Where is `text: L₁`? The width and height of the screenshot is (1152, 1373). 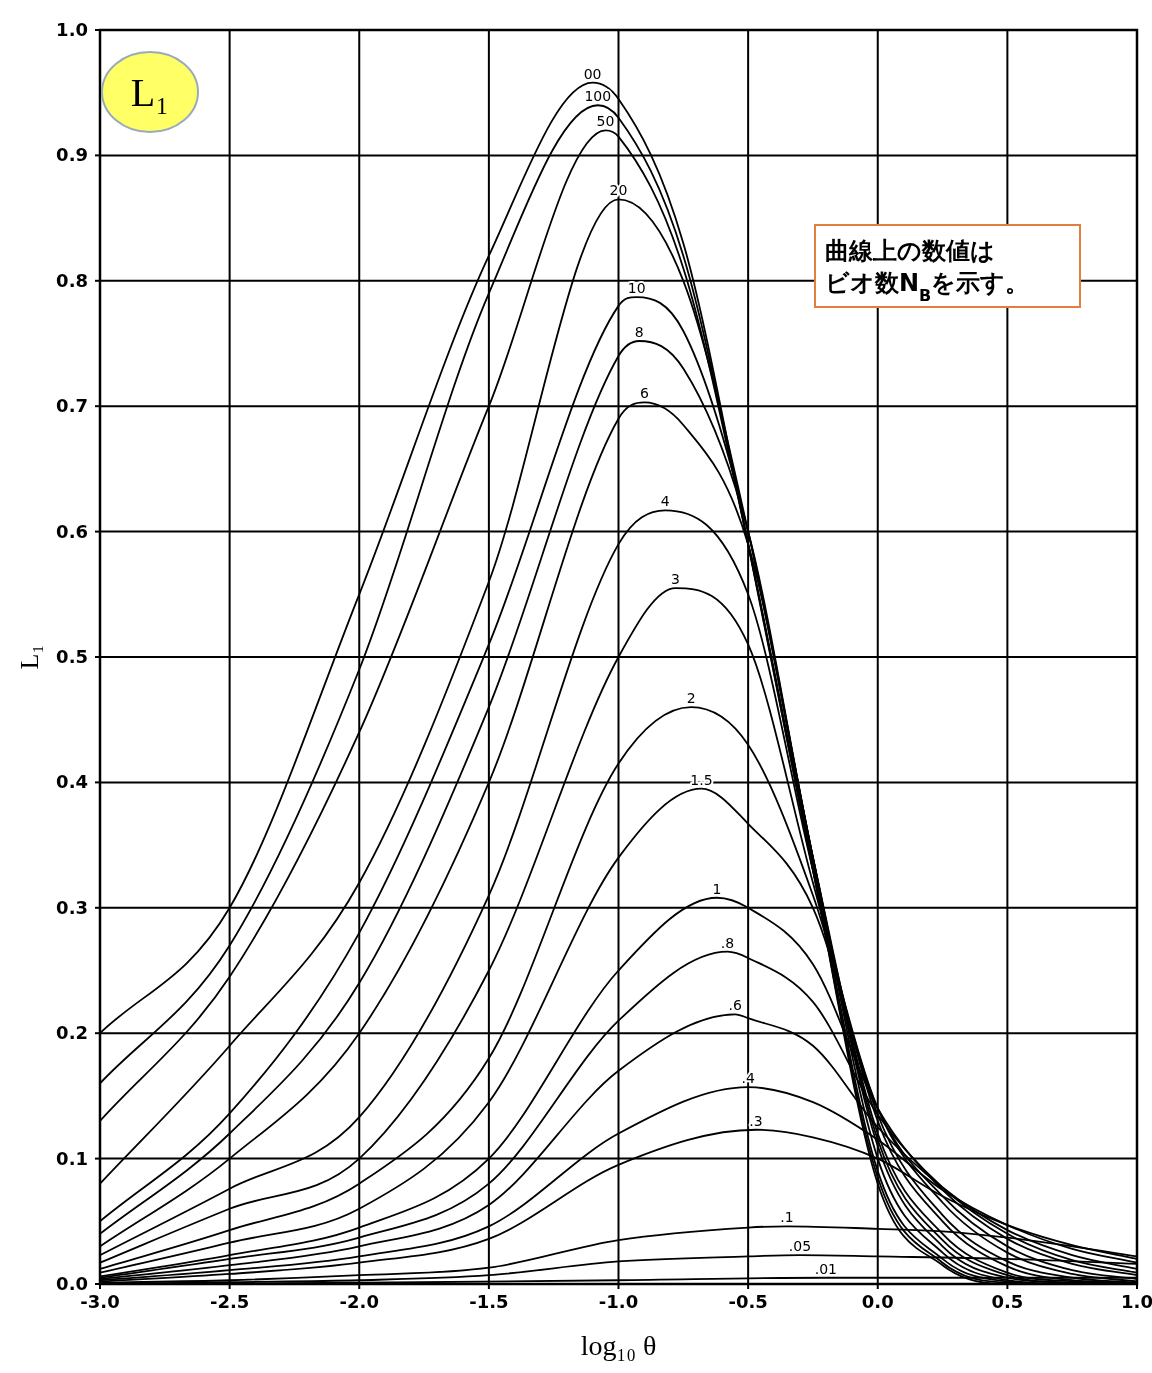
text: L₁ is located at coordinates (150, 92).